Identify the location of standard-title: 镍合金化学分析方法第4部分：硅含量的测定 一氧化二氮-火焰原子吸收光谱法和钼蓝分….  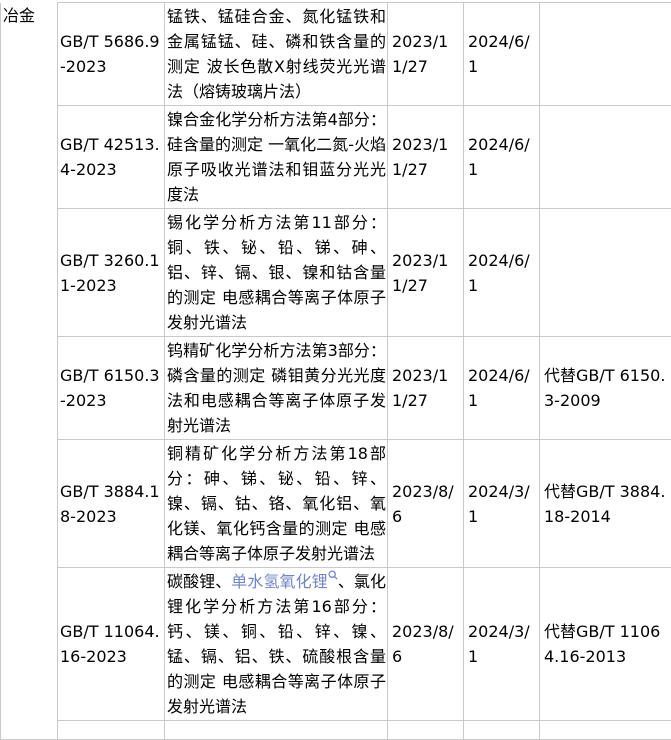
(276, 157).